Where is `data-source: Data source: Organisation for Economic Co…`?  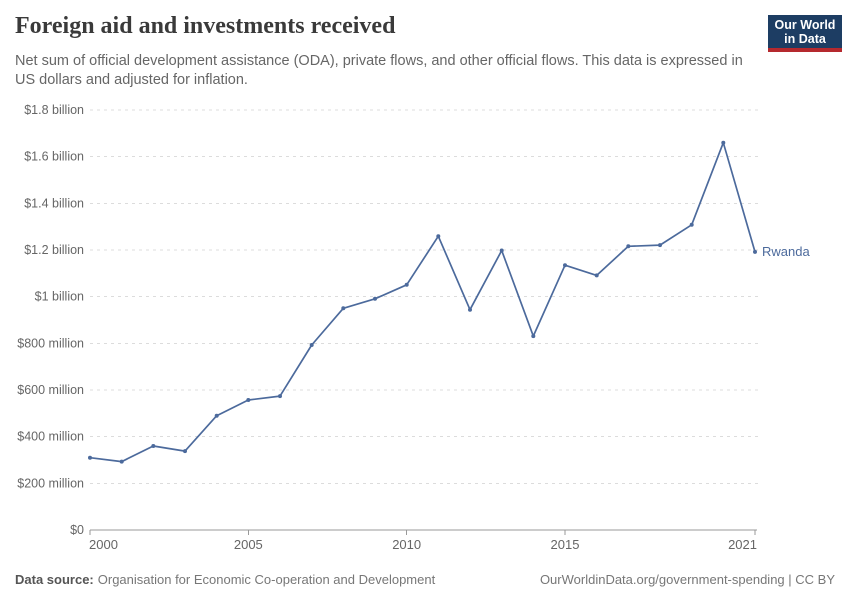 data-source: Data source: Organisation for Economic Co… is located at coordinates (225, 579).